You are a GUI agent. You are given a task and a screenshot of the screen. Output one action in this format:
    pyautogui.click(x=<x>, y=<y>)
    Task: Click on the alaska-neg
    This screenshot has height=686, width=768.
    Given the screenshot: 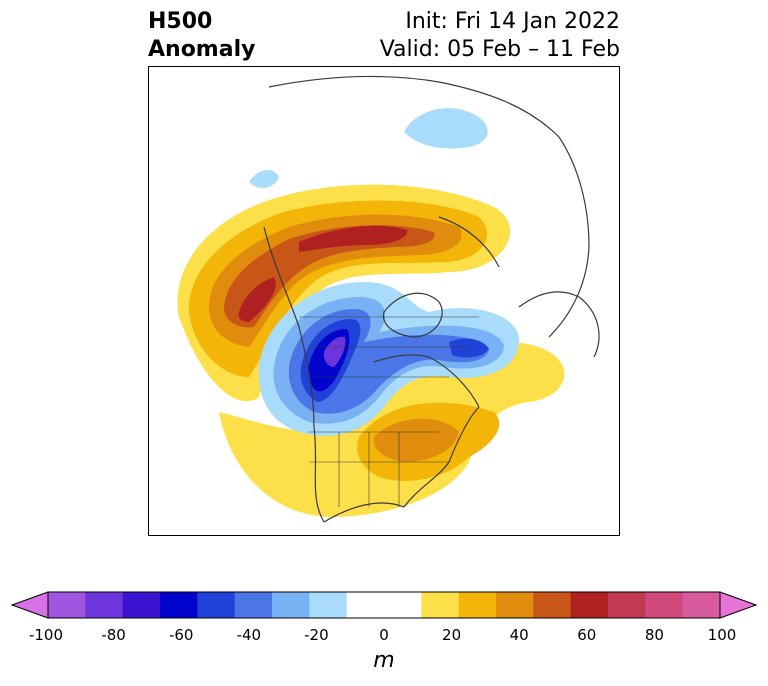 What is the action you would take?
    pyautogui.click(x=264, y=179)
    